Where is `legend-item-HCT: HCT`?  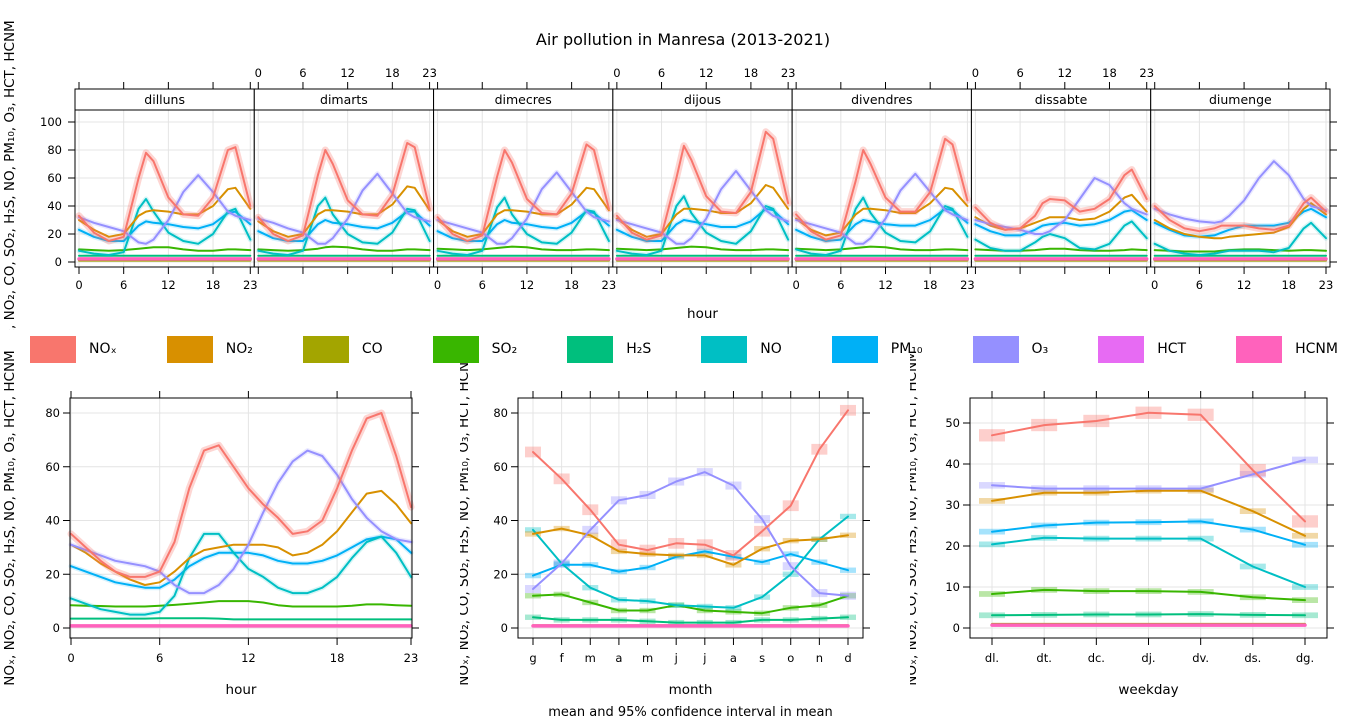
legend-item-HCT: HCT is located at coordinates (1142, 349).